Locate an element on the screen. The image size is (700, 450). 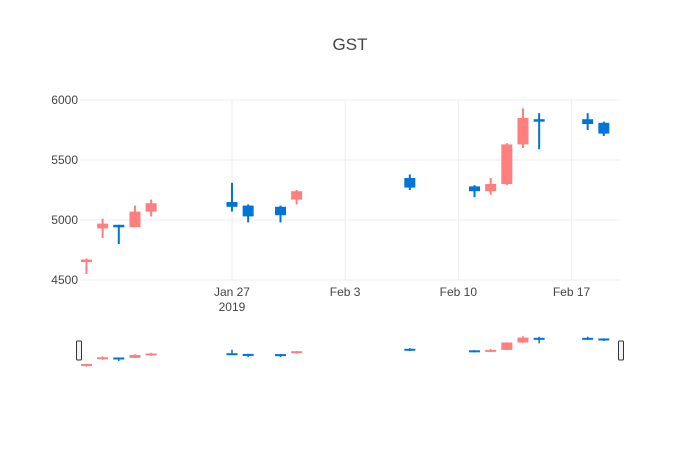
x-tick-label: Jan 27 is located at coordinates (232, 292).